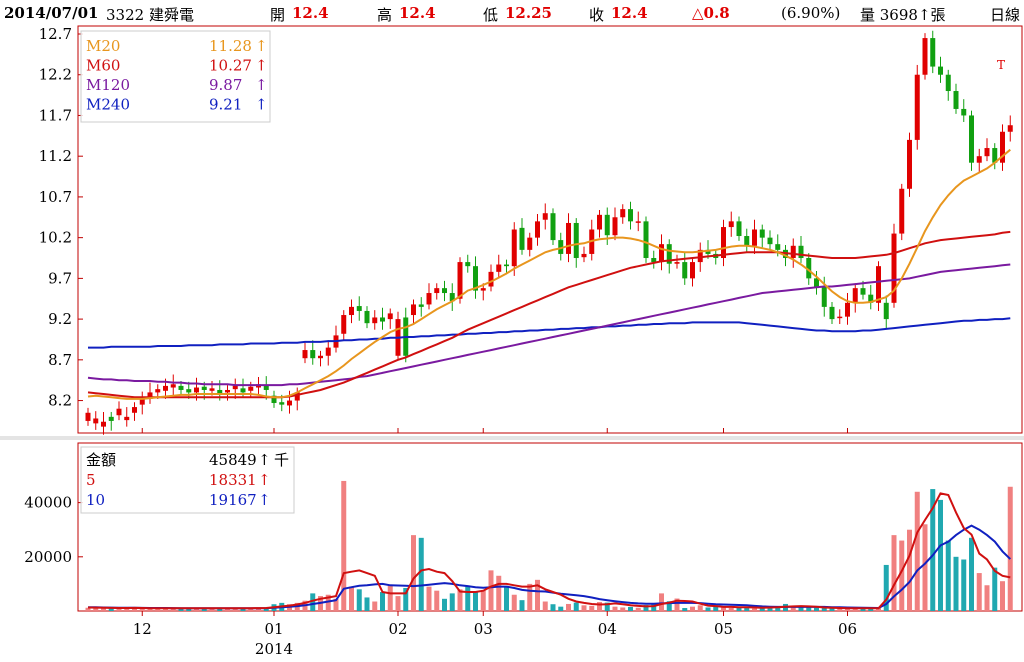 The height and width of the screenshot is (662, 1024). What do you see at coordinates (512, 438) in the screenshot?
I see `panel-separator` at bounding box center [512, 438].